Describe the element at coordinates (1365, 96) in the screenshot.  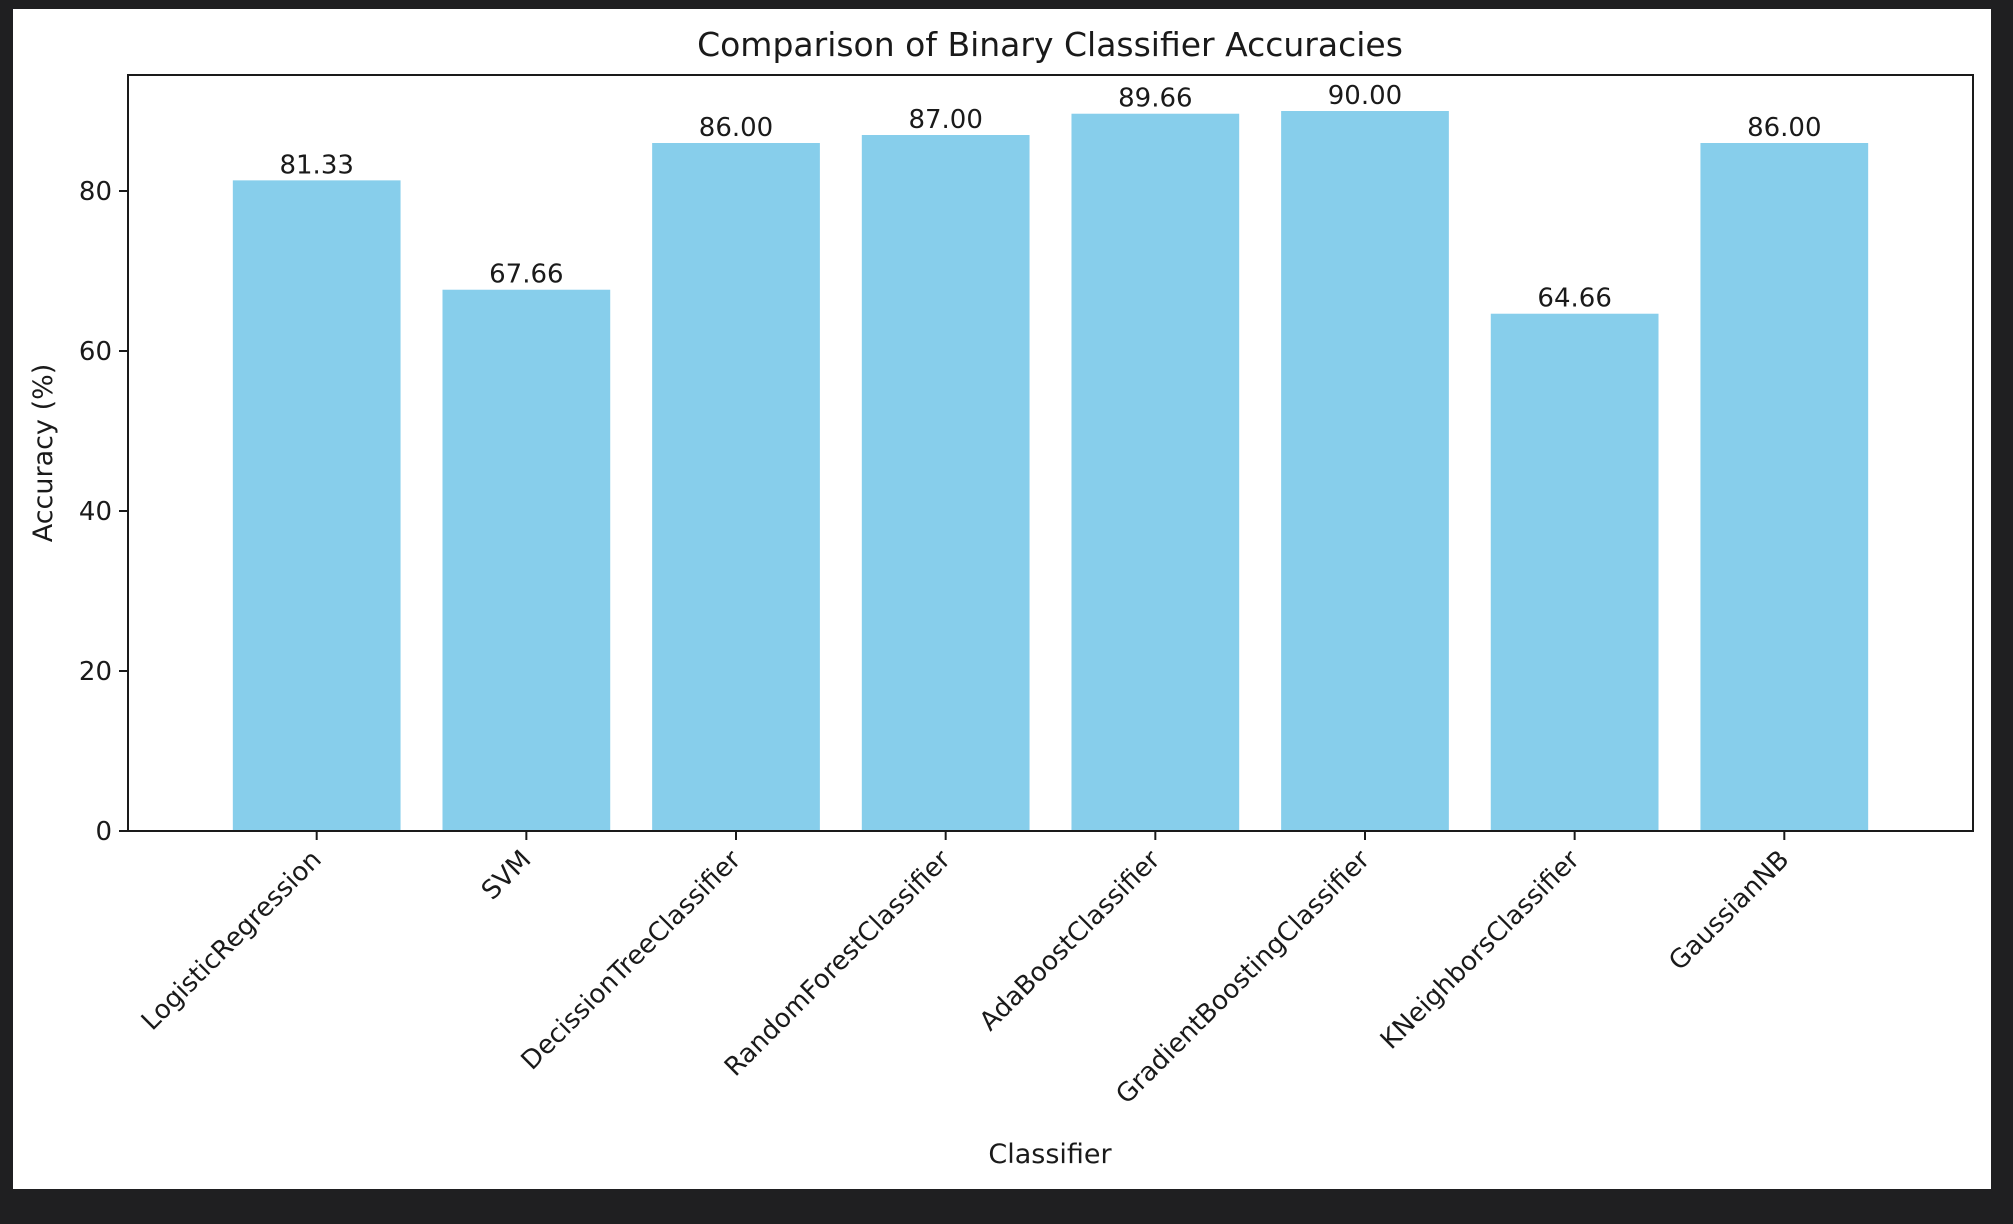
I see `bar-value-label: 90.00` at that location.